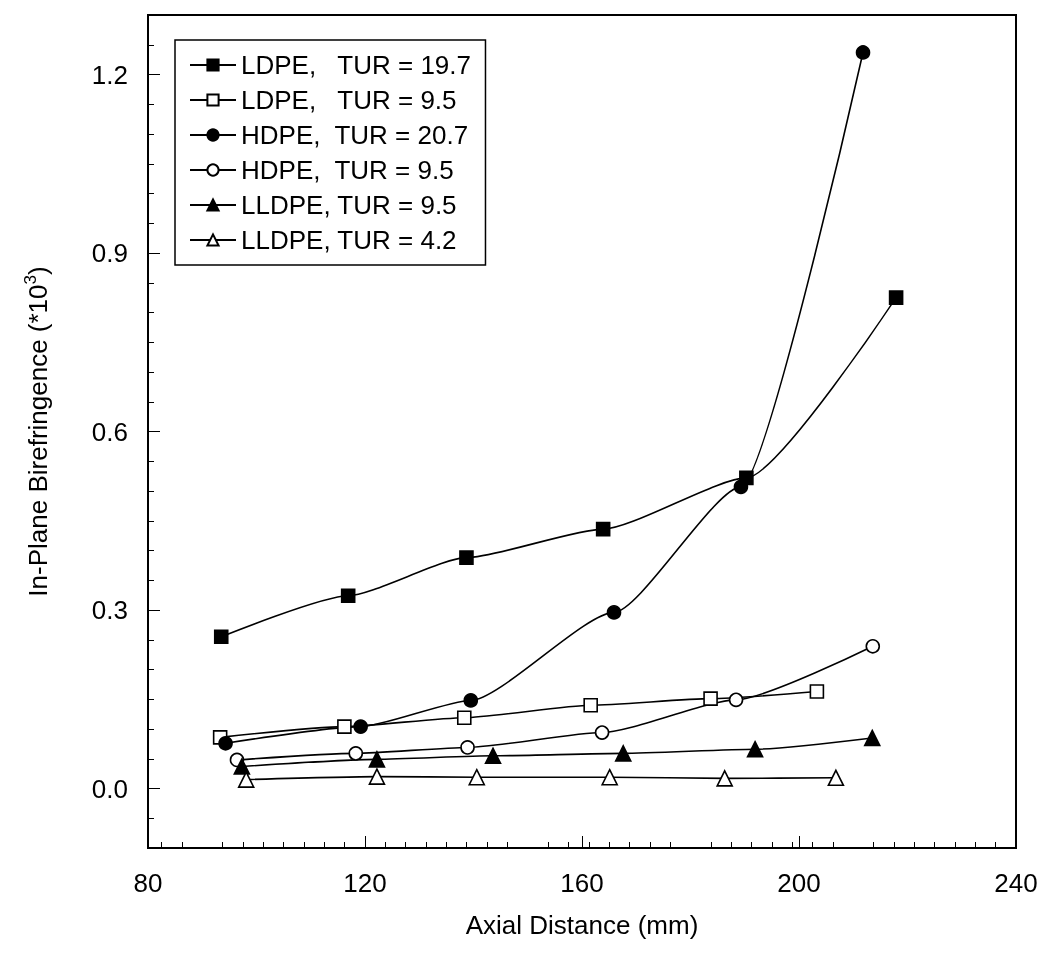 This screenshot has width=1050, height=972. What do you see at coordinates (1016, 883) in the screenshot?
I see `x-tick-label: 240` at bounding box center [1016, 883].